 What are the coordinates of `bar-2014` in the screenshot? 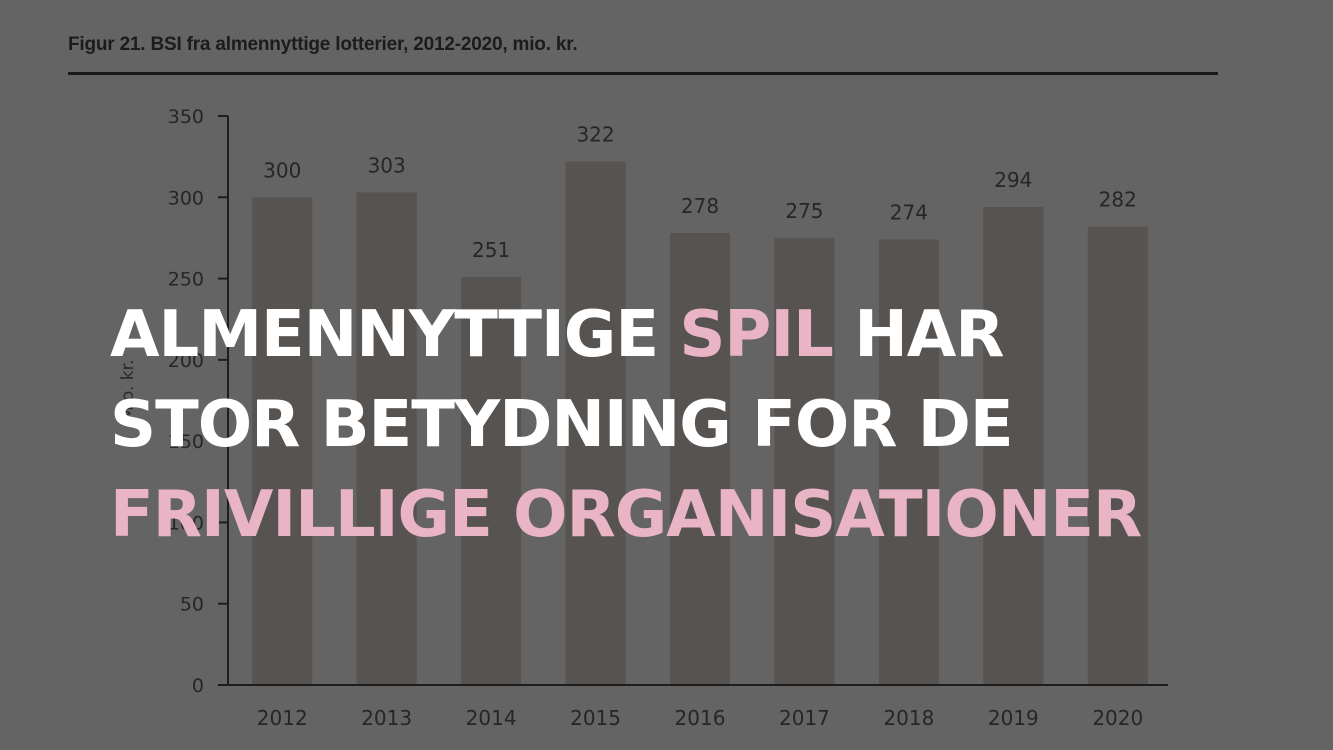 It's located at (491, 480).